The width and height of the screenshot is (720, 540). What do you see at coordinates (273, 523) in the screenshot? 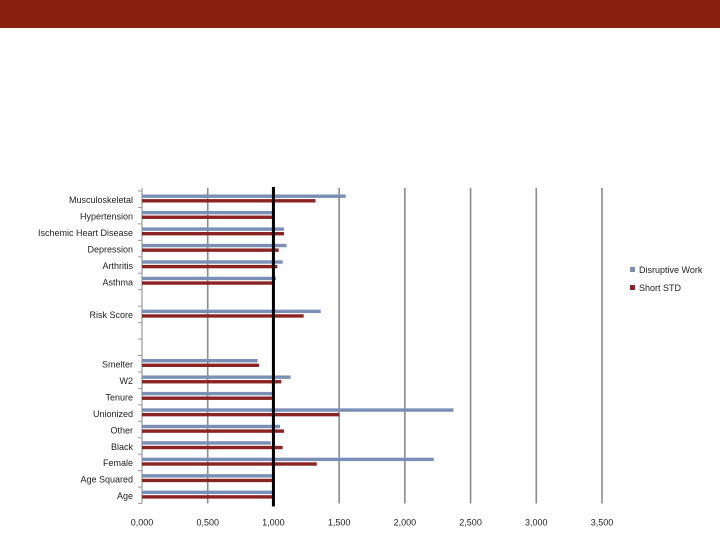
I see `x-tick-label-2: 1,000` at bounding box center [273, 523].